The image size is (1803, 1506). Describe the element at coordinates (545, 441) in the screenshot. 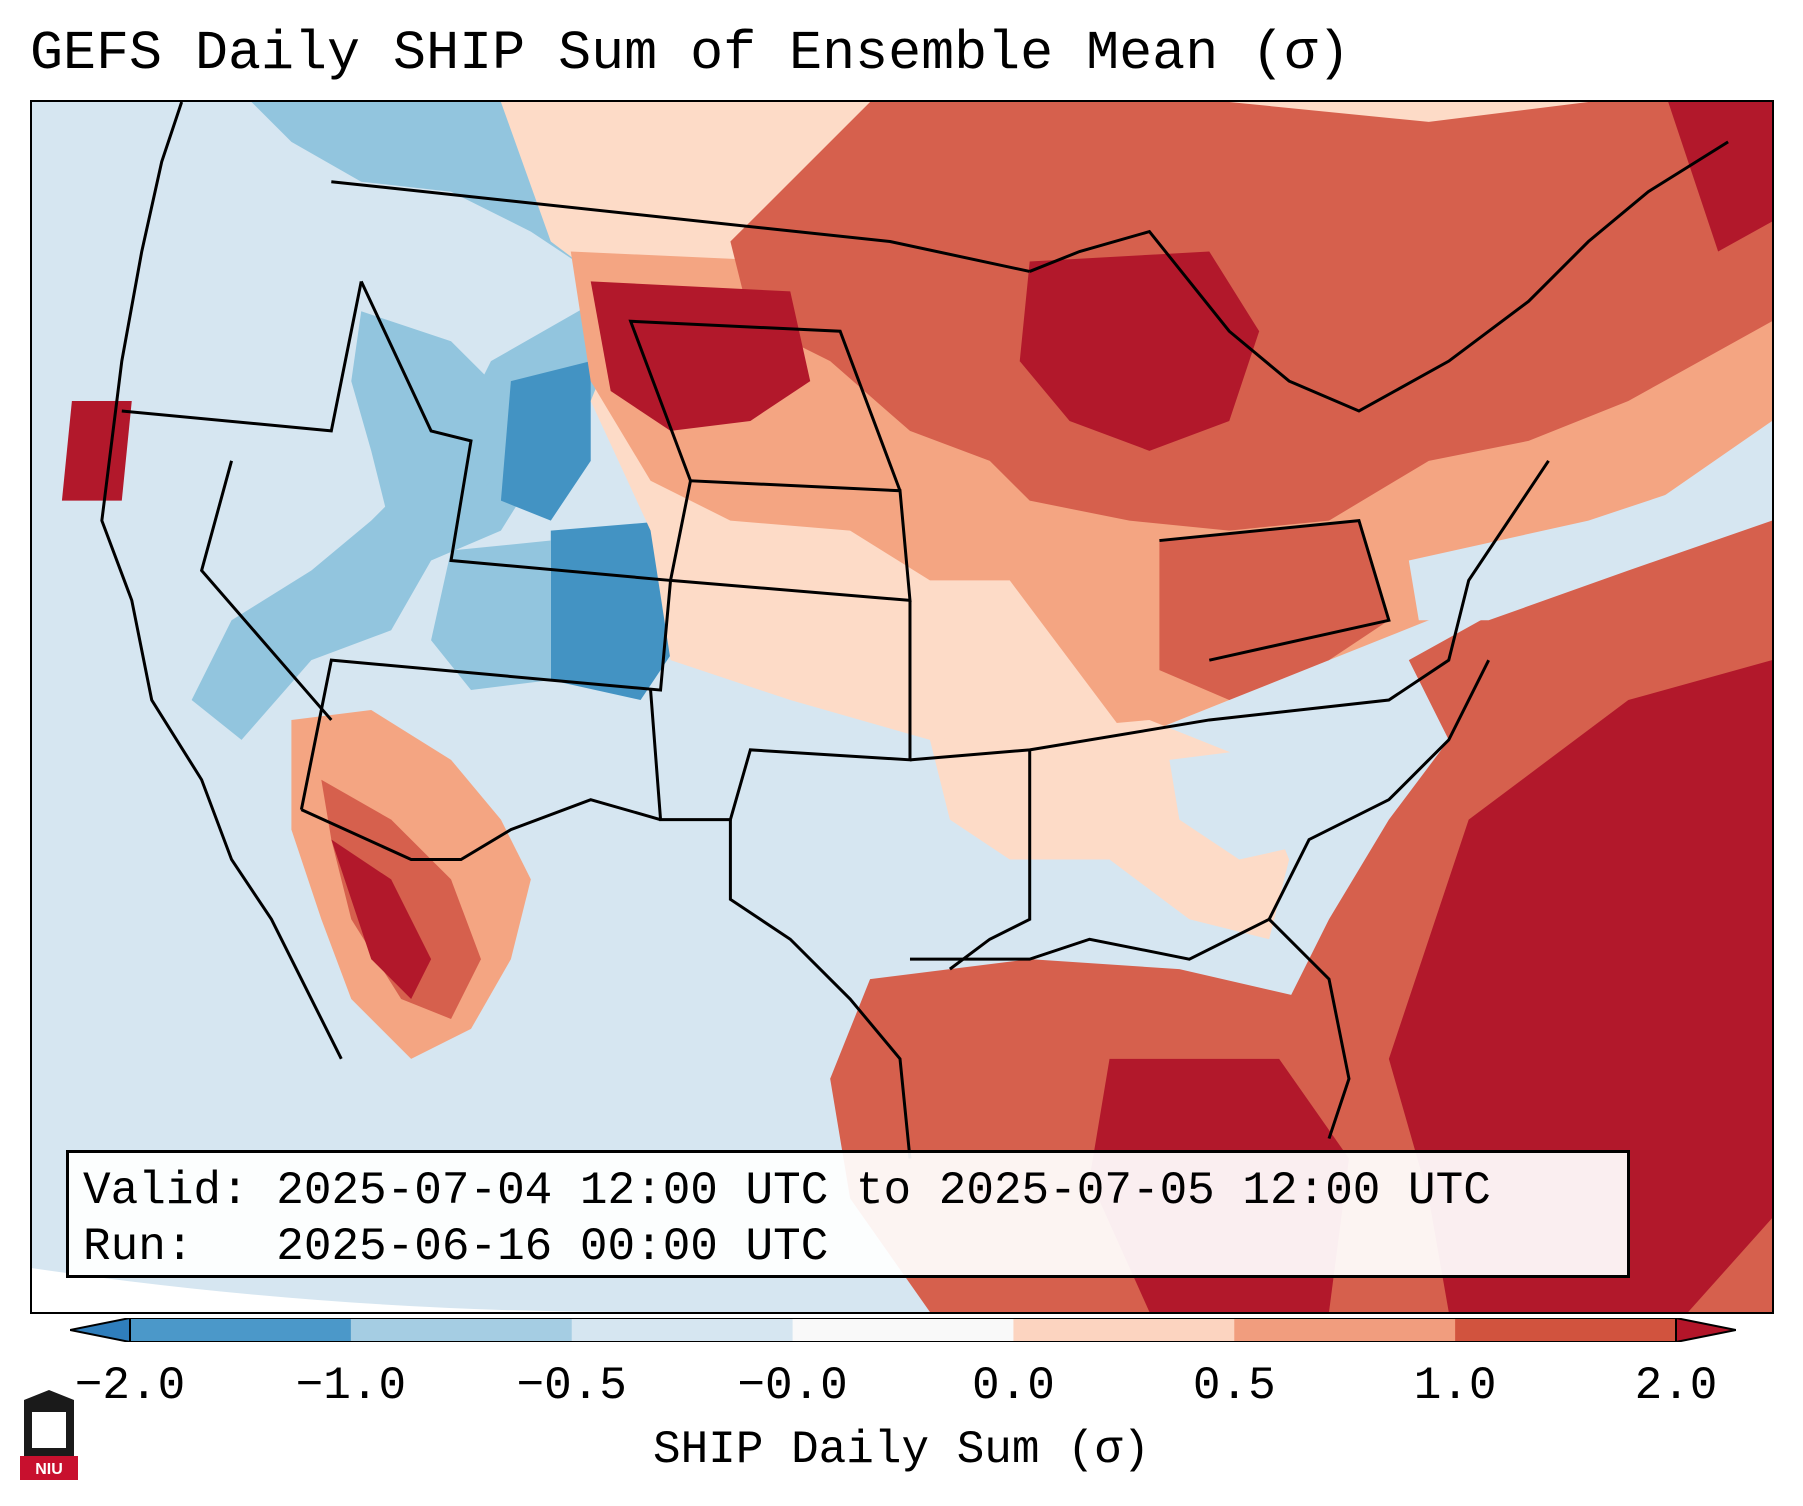

I see `region-wyoming-strong-negative` at that location.